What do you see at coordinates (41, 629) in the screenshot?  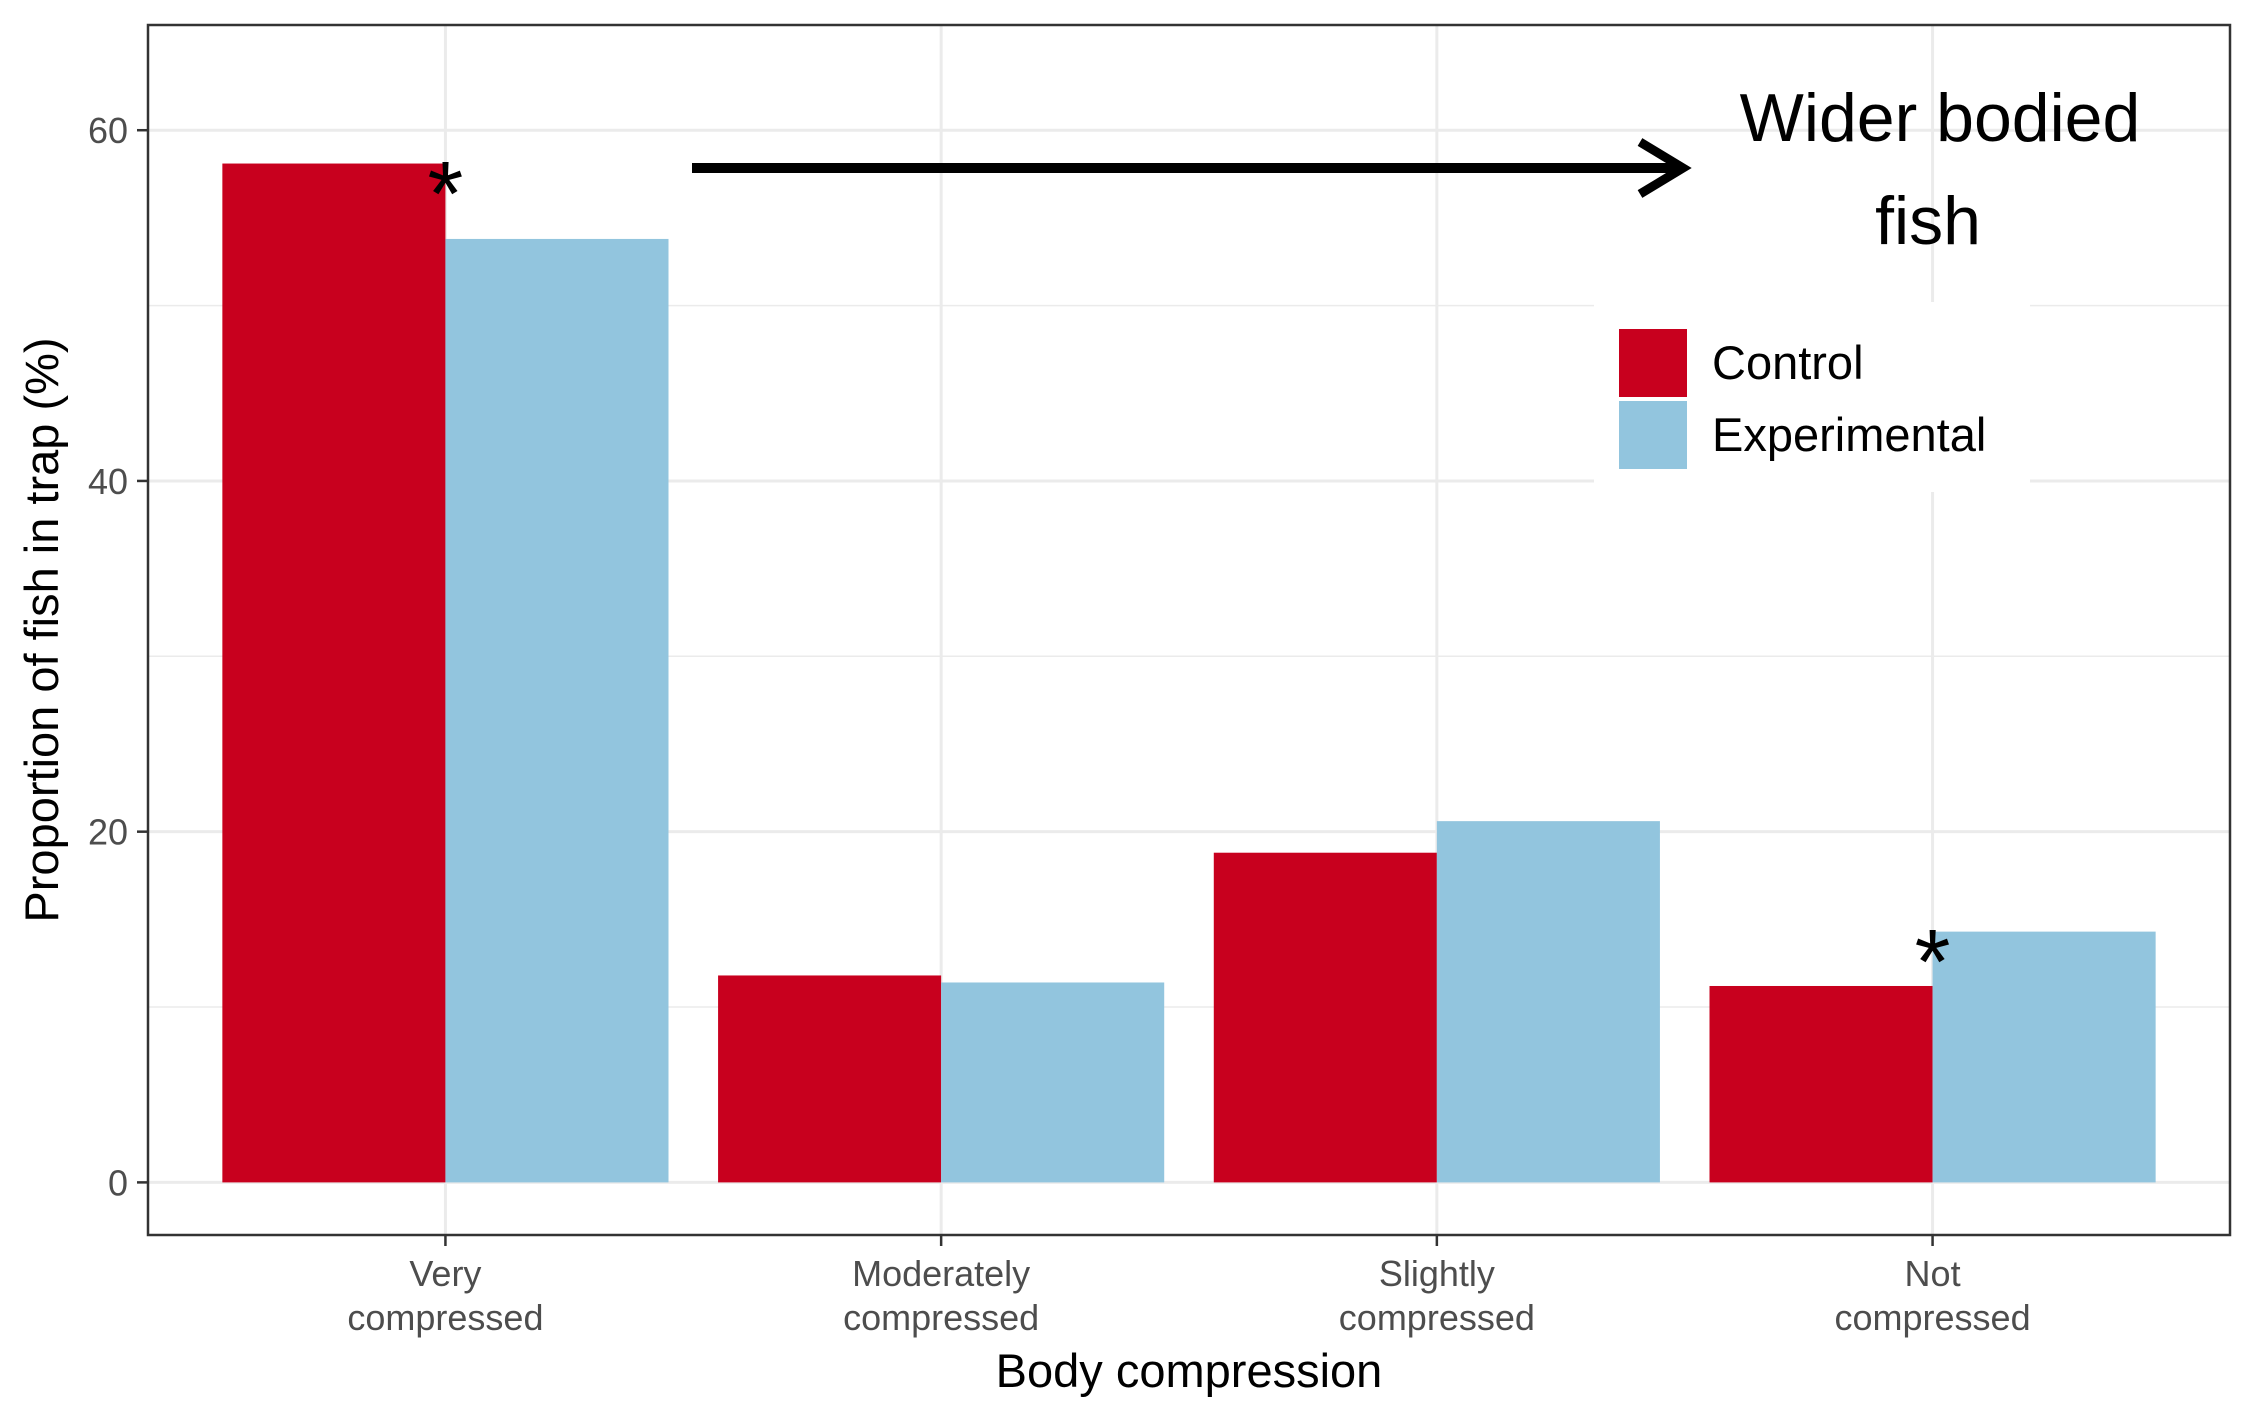 I see `y-axis-title: Proportion of fish in trap (%)` at bounding box center [41, 629].